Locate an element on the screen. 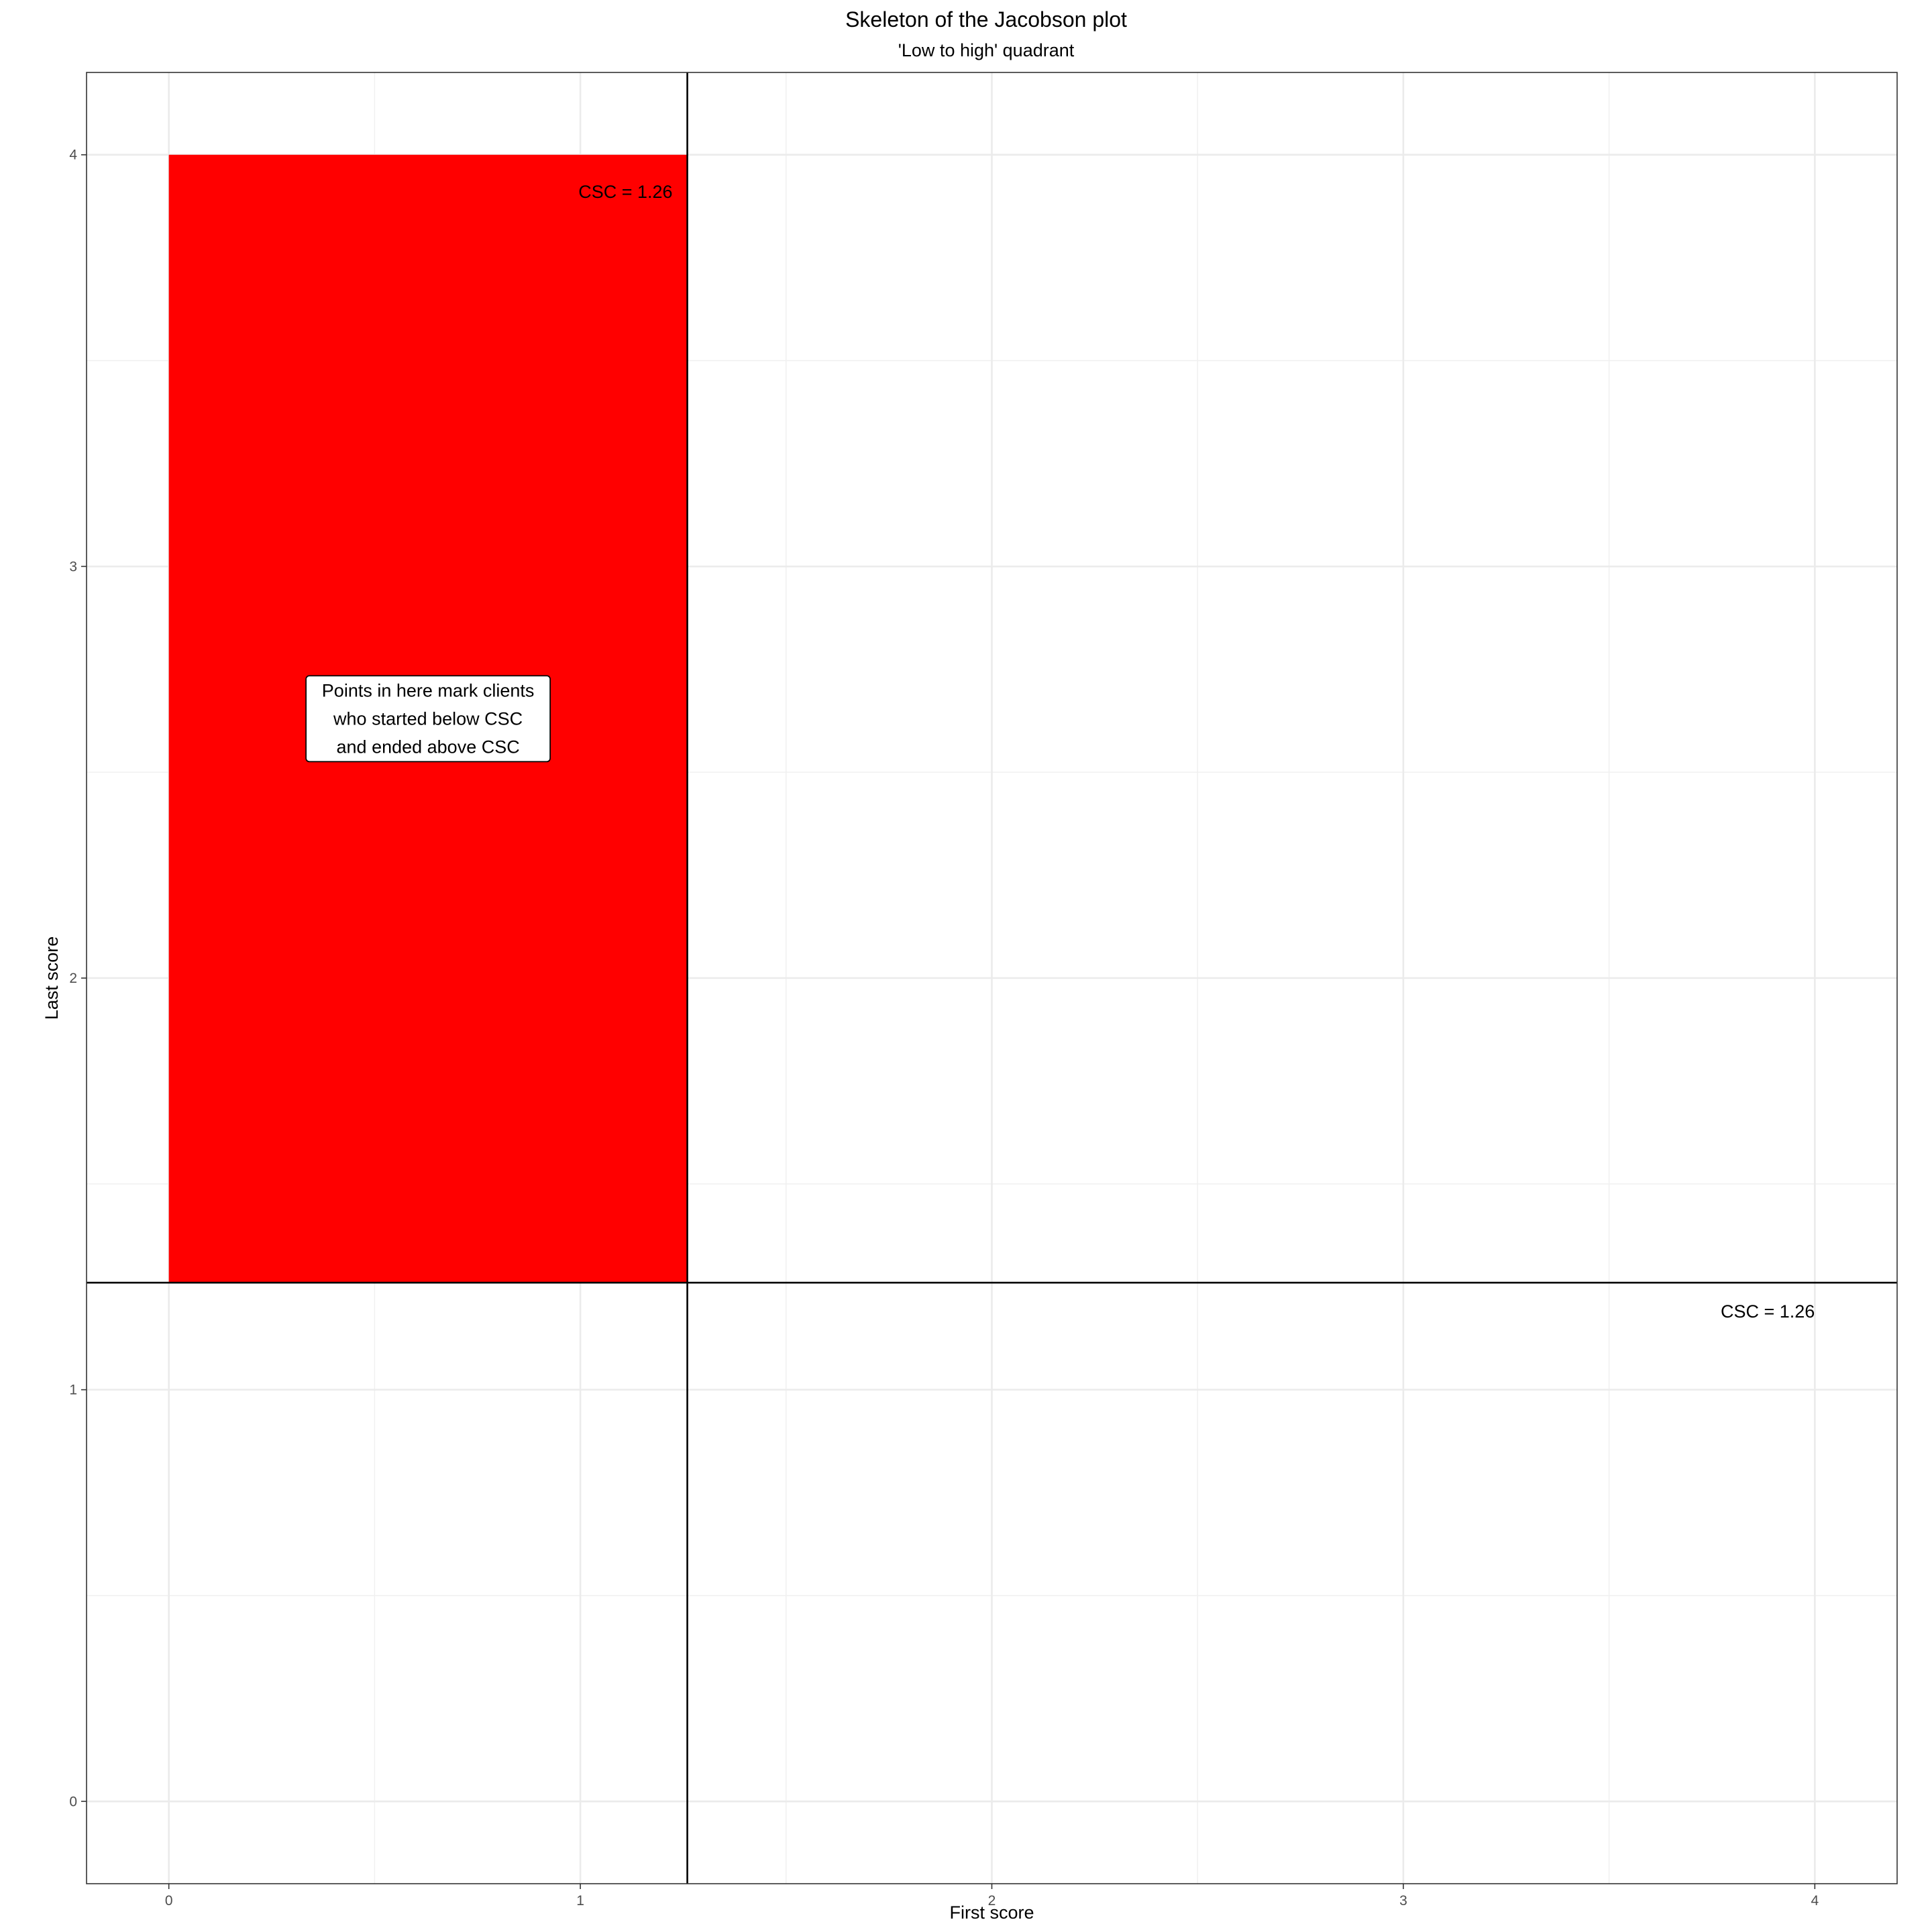 Image resolution: width=1932 pixels, height=1932 pixels. y-tick-label: 4 is located at coordinates (73, 155).